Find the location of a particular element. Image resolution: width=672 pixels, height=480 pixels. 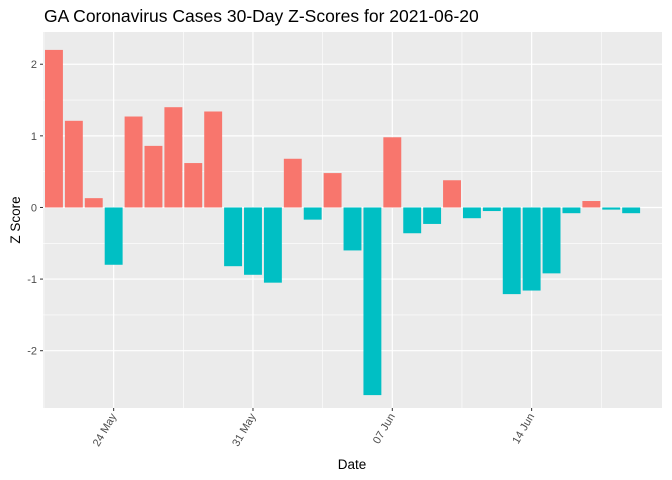

y-axis-title: Z Score is located at coordinates (15, 219).